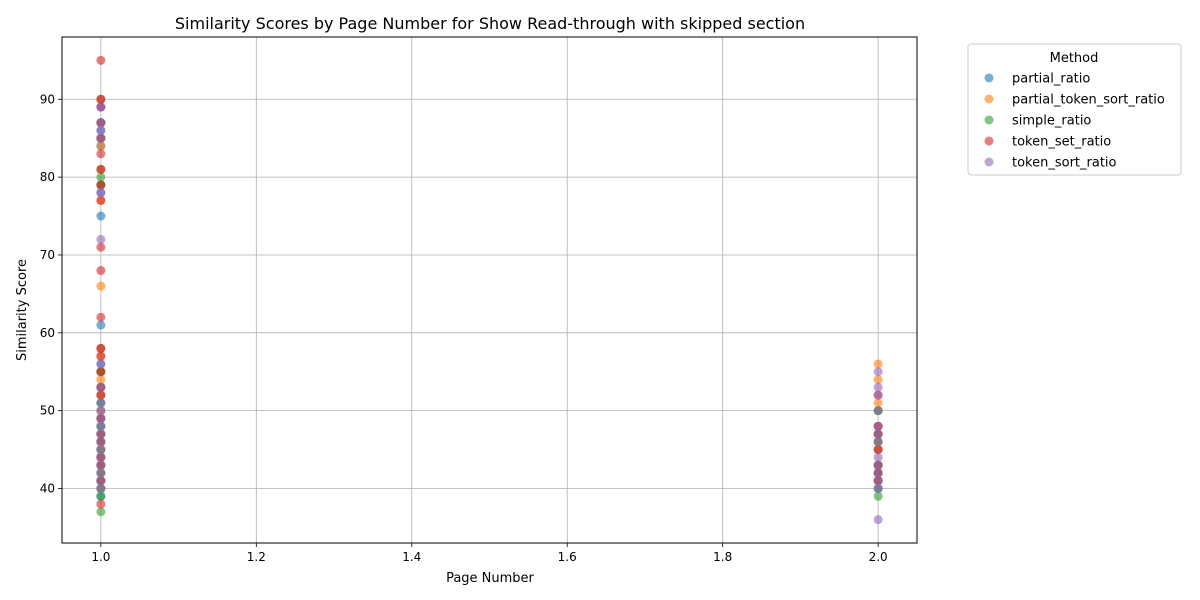  I want to click on legend-item: token_sort_ratio, so click(1050, 163).